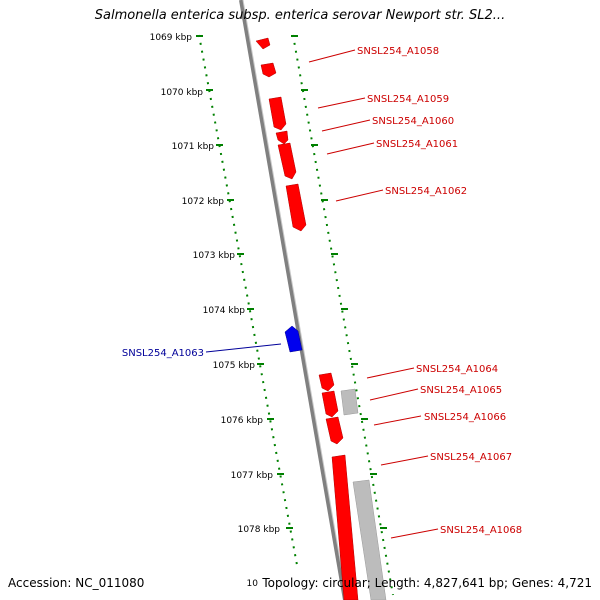 The image size is (600, 600). I want to click on gene-label: SNSL254_A1068, so click(481, 530).